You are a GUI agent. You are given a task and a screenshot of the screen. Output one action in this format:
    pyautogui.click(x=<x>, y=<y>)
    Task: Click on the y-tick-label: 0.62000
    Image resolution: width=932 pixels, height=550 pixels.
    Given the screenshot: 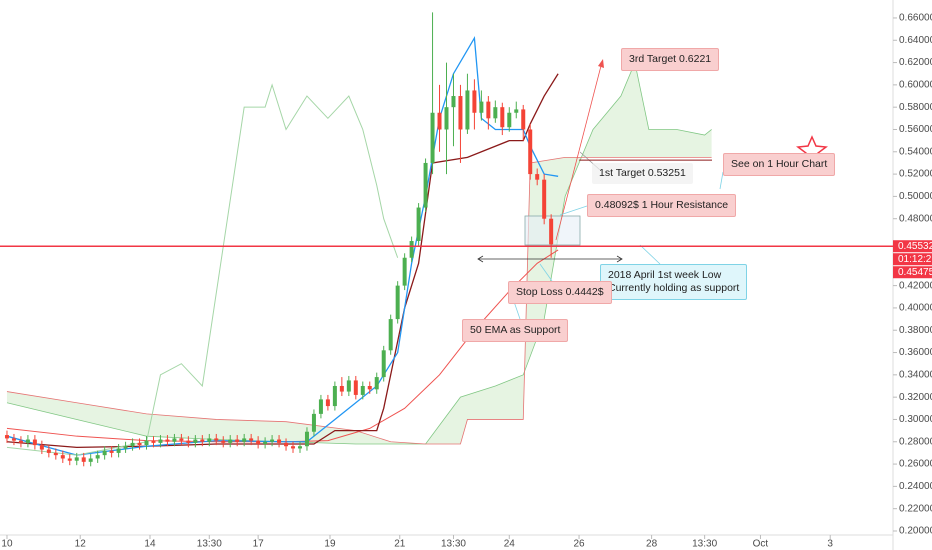 What is the action you would take?
    pyautogui.click(x=915, y=62)
    